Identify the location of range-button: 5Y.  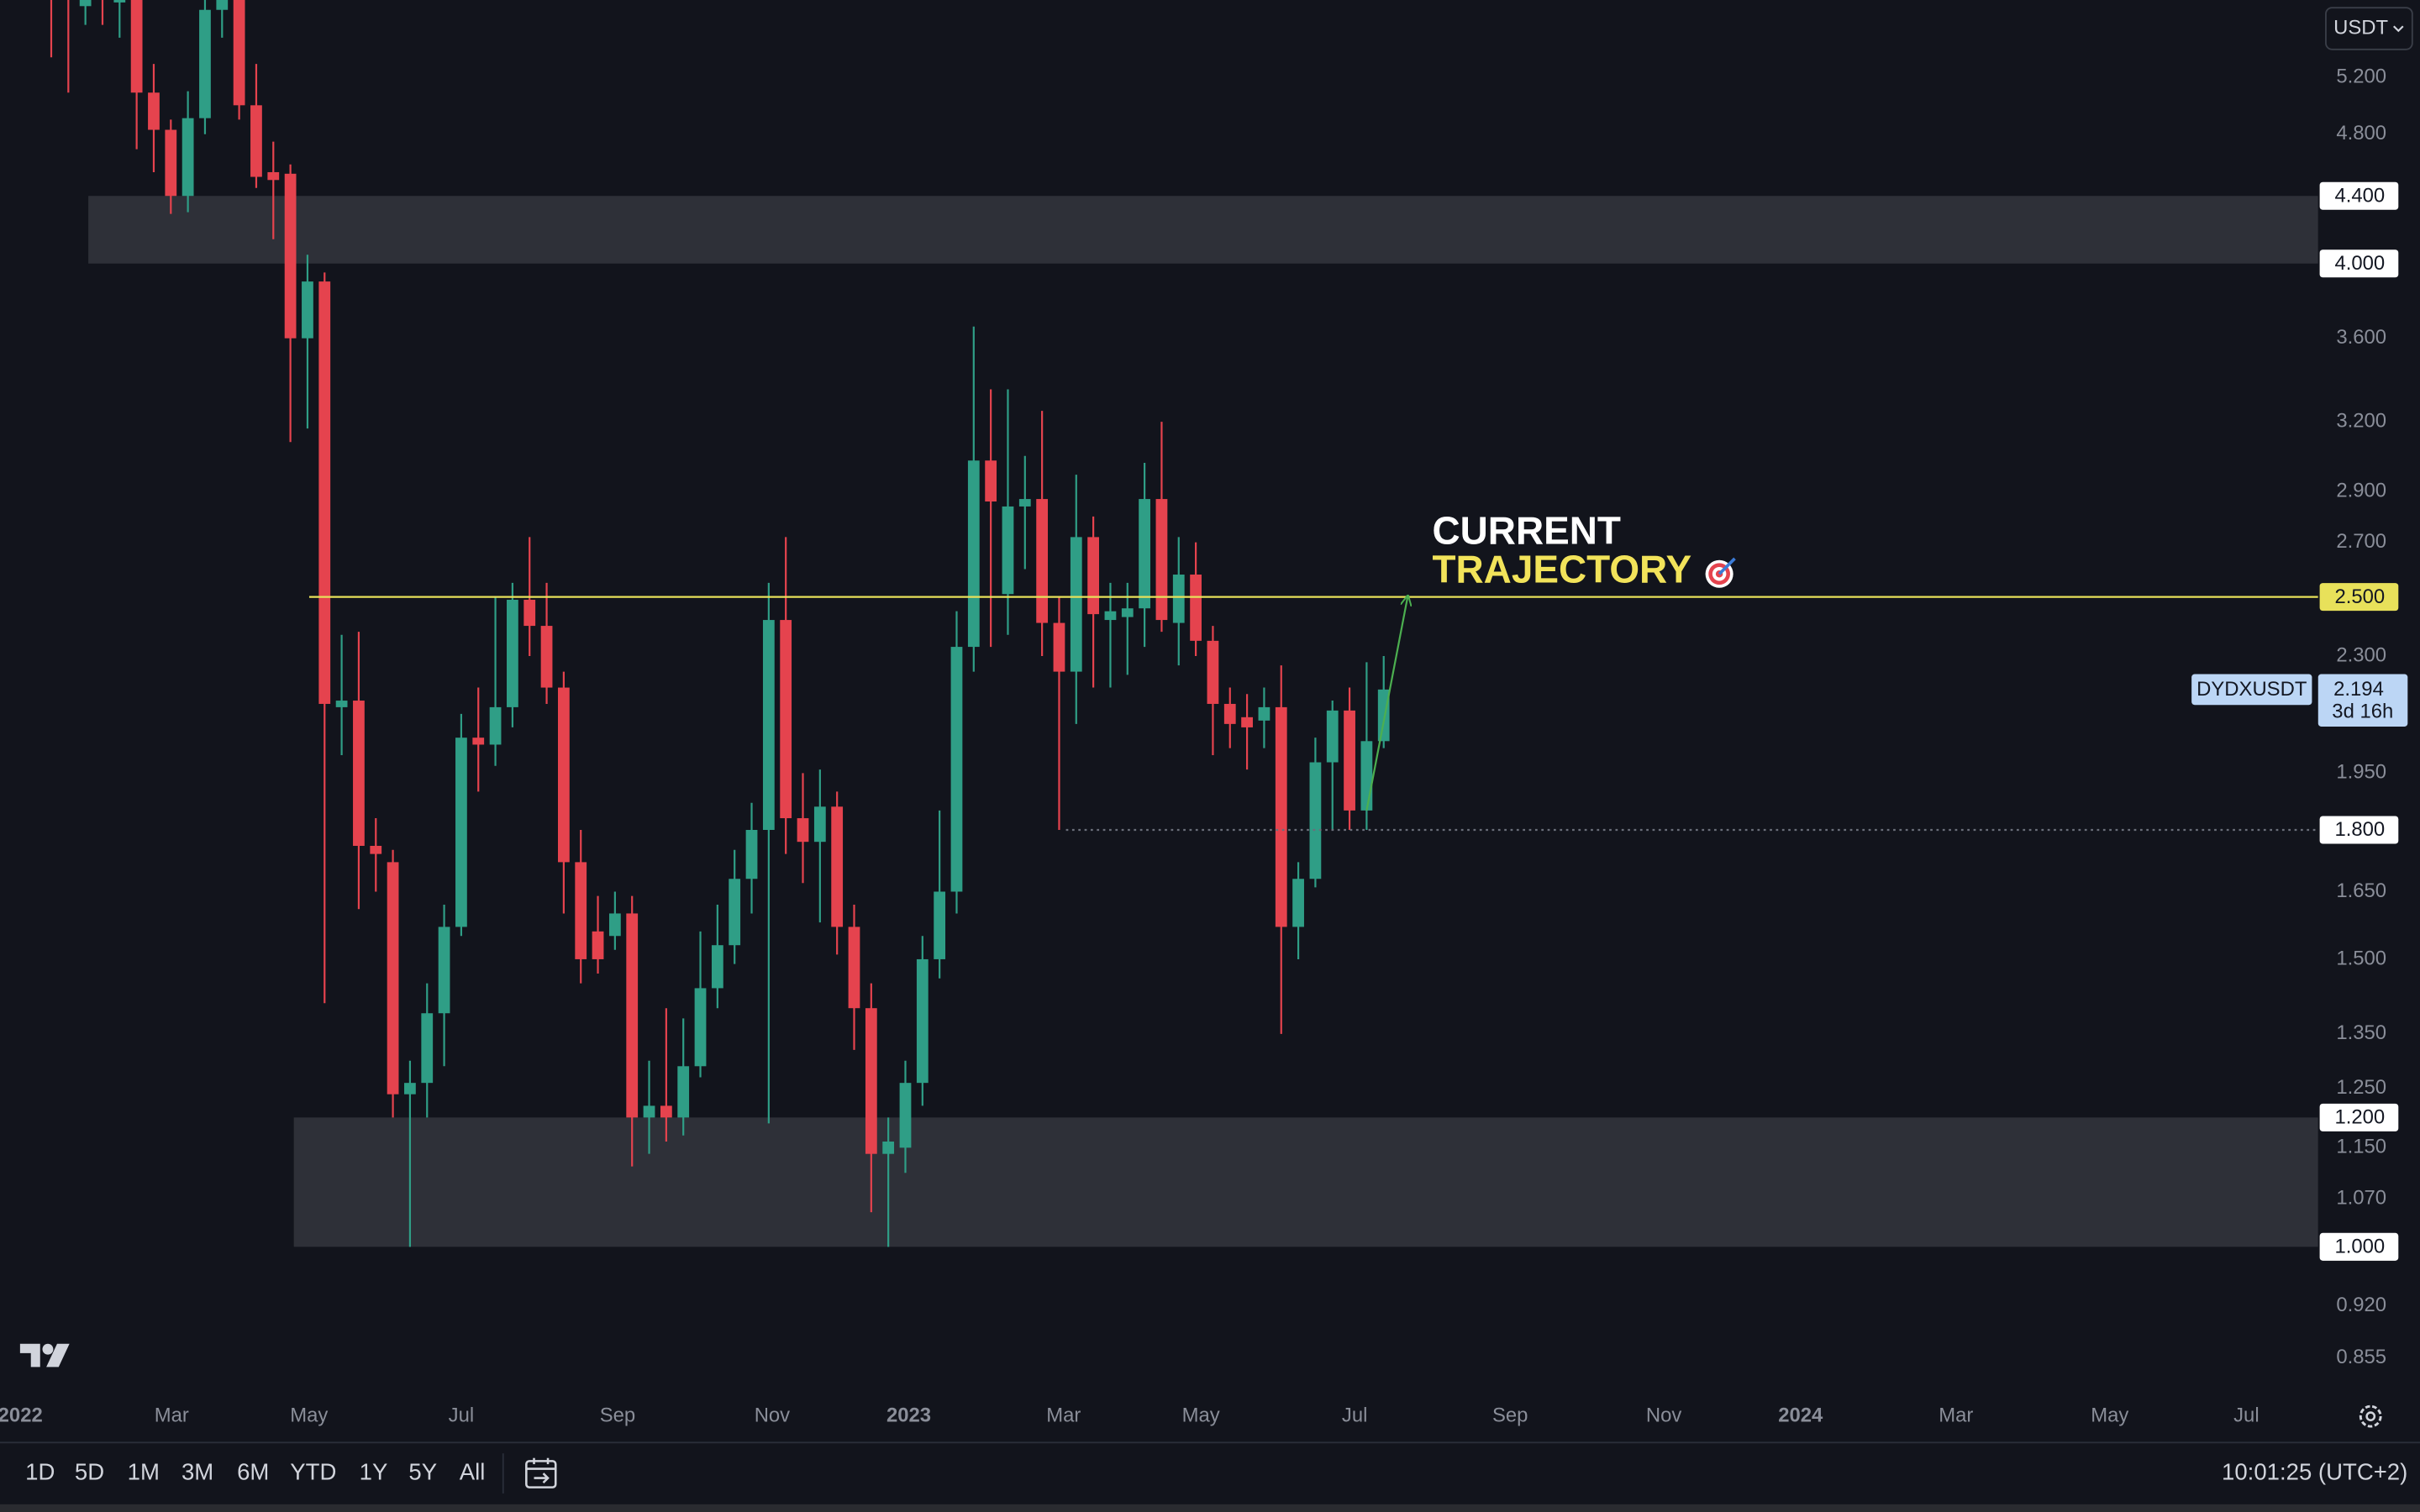
(422, 1471).